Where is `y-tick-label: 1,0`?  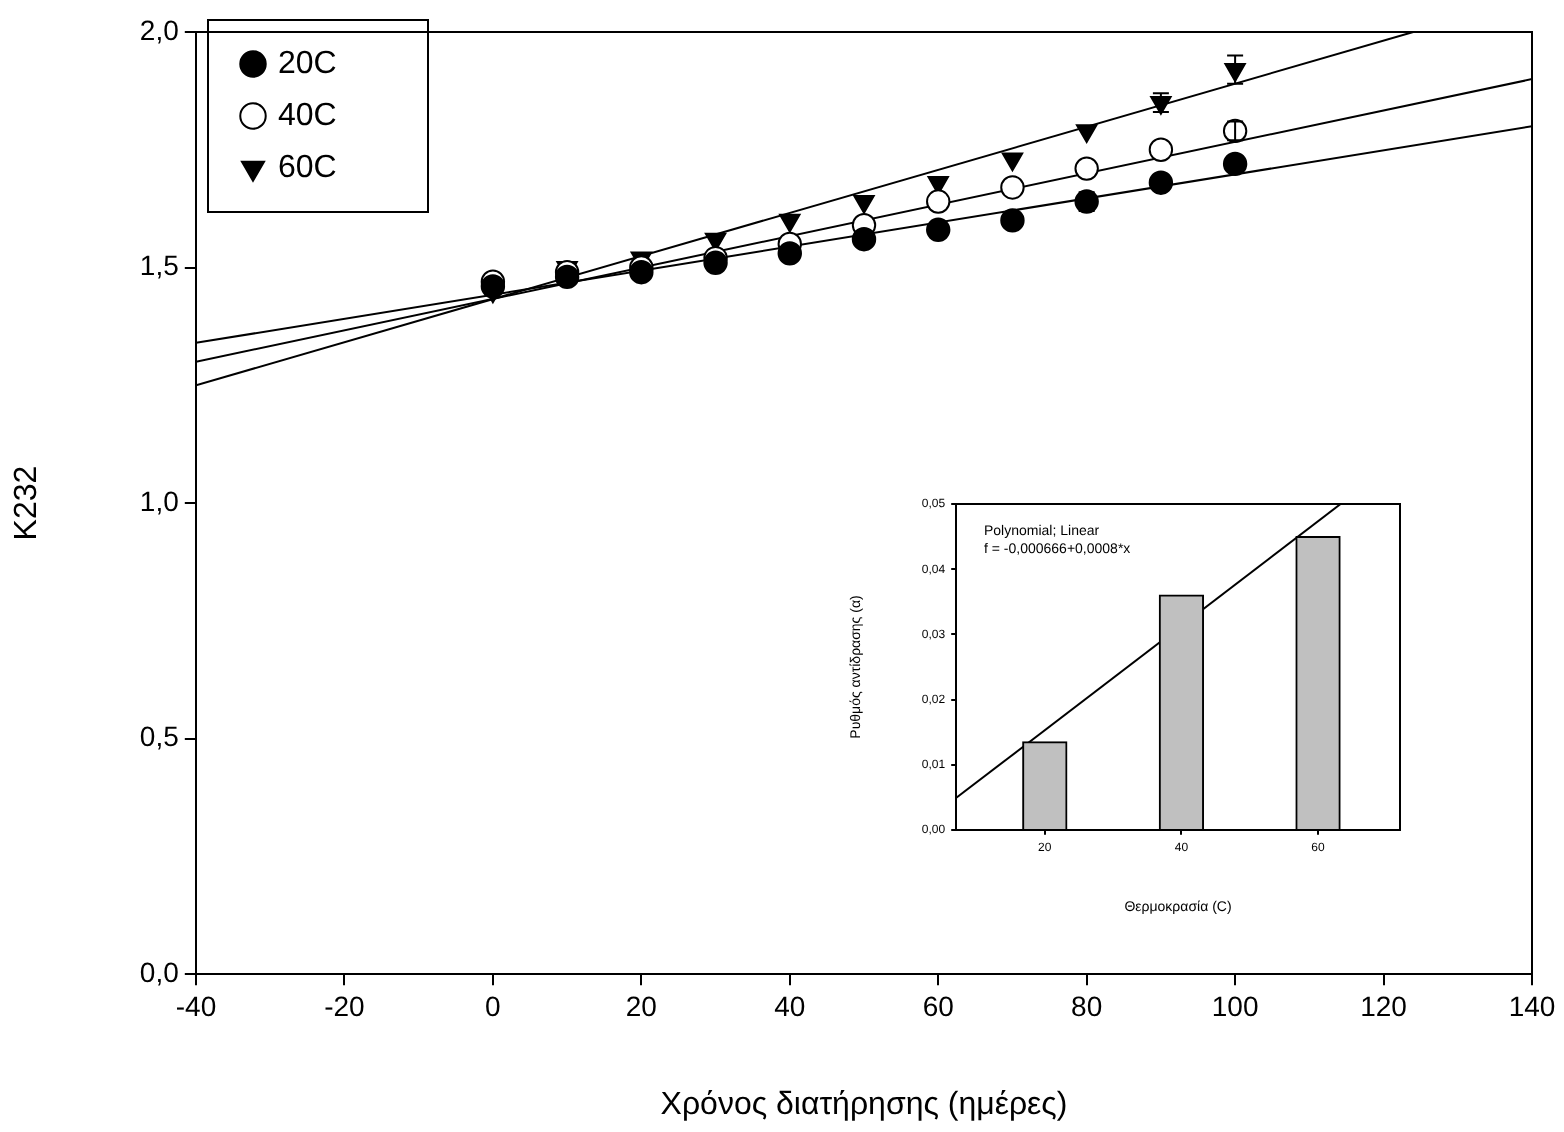 y-tick-label: 1,0 is located at coordinates (159, 500).